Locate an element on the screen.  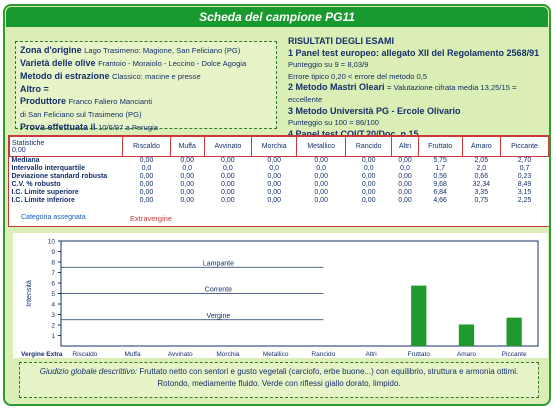
table-cell: 32,34 is located at coordinates (481, 184).